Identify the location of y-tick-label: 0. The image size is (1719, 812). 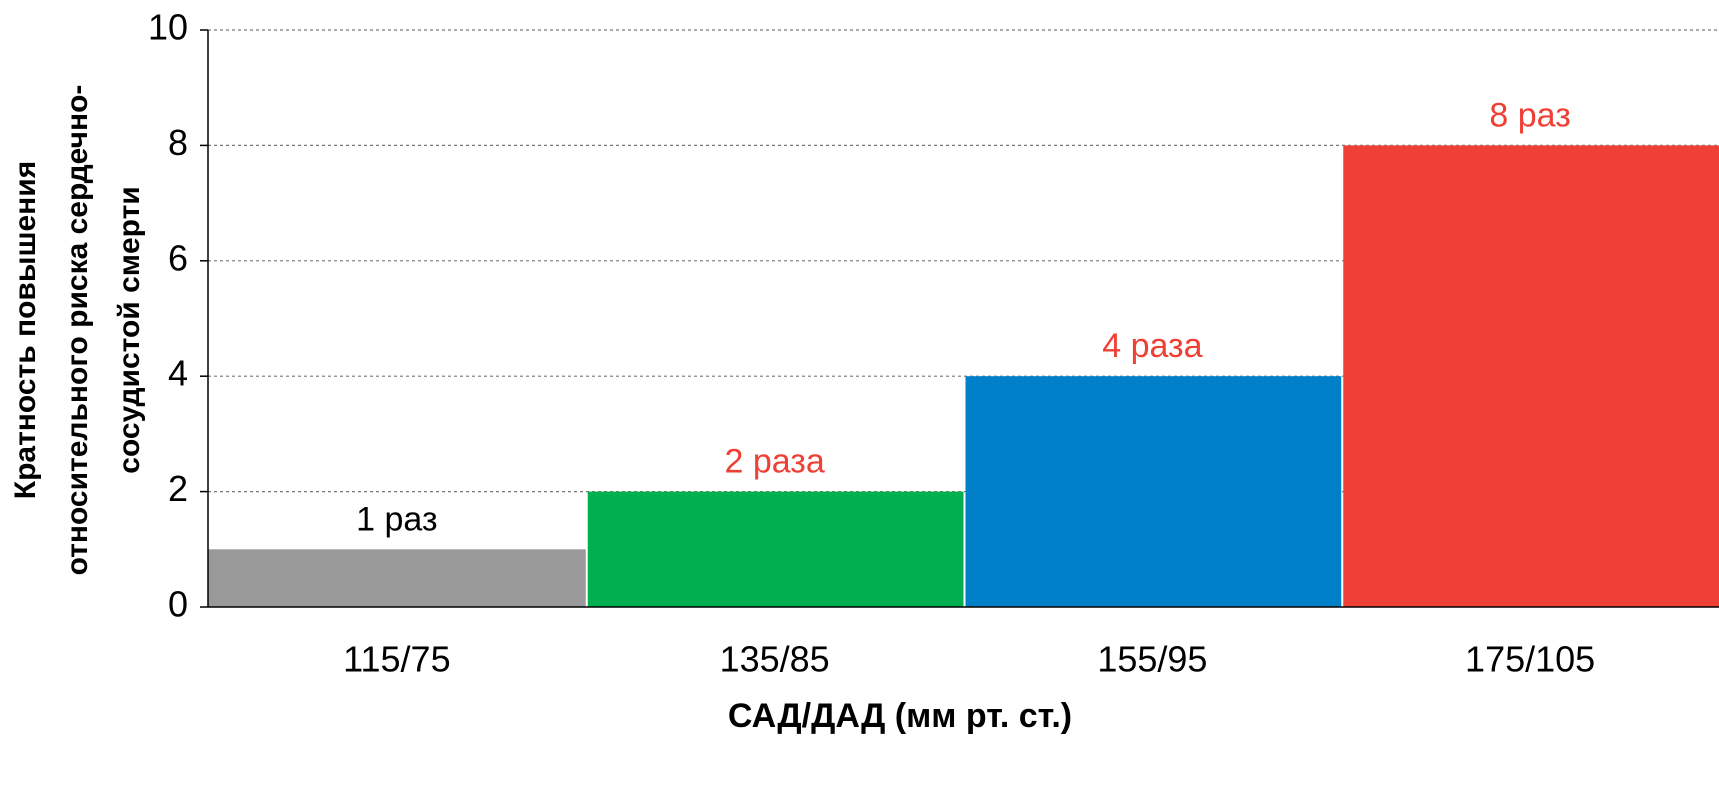
(178, 604).